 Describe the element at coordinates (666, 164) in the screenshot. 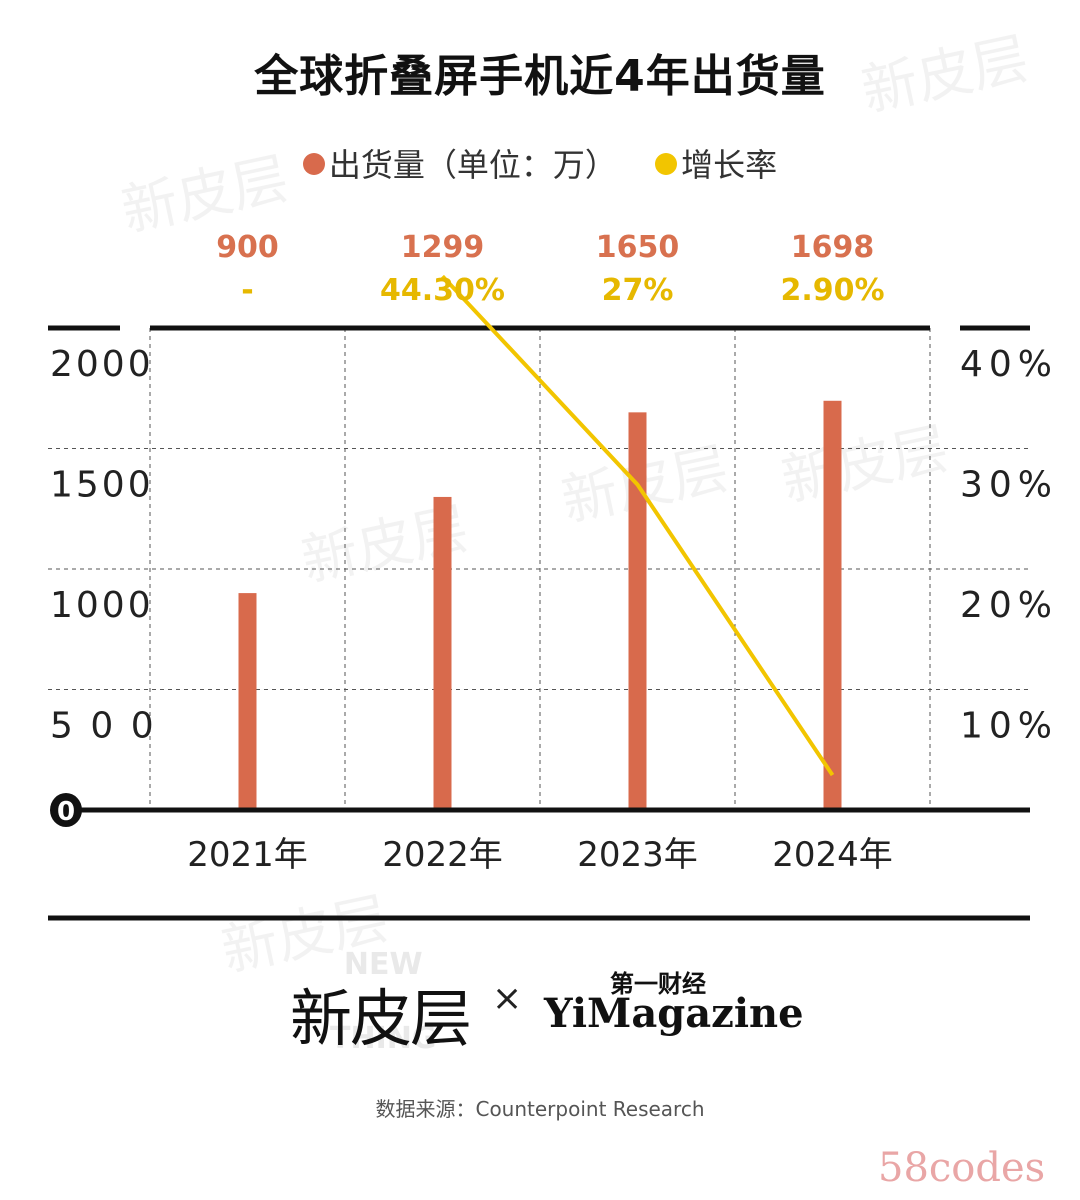

I see `legend-swatch-growth` at that location.